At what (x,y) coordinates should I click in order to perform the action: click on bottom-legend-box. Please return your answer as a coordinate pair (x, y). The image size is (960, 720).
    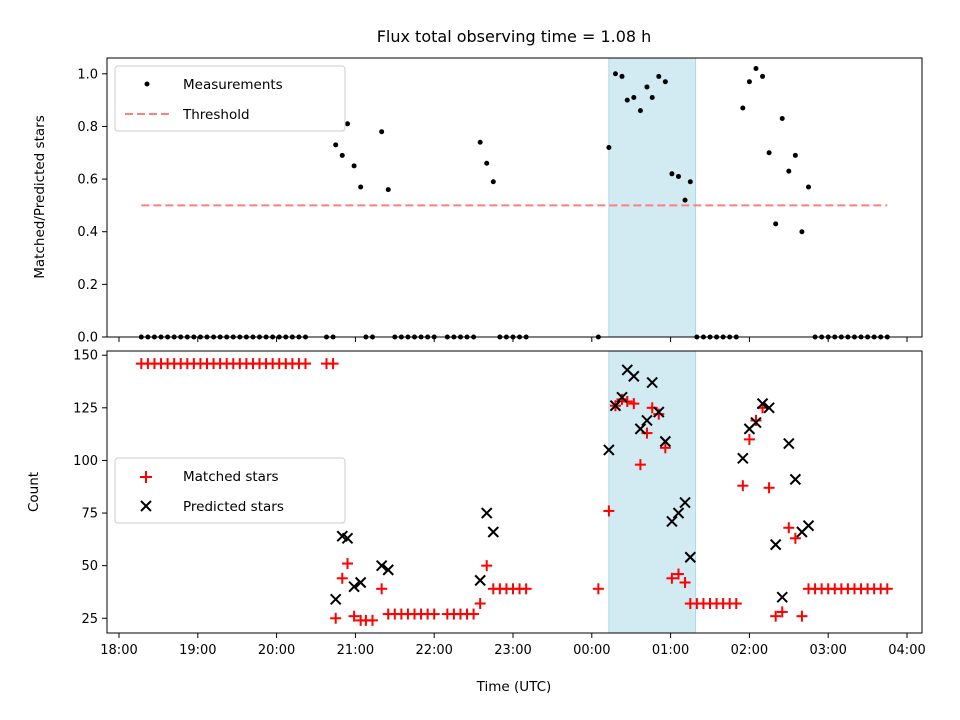
    Looking at the image, I should click on (230, 490).